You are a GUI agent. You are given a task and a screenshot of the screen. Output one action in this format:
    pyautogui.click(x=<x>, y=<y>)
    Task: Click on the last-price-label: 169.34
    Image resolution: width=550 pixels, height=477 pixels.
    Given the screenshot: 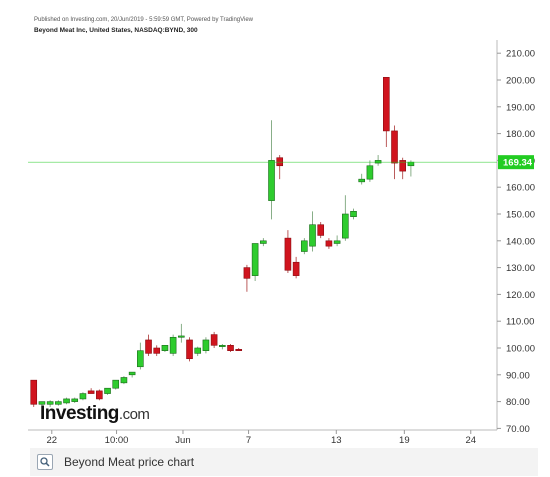 What is the action you would take?
    pyautogui.click(x=518, y=163)
    